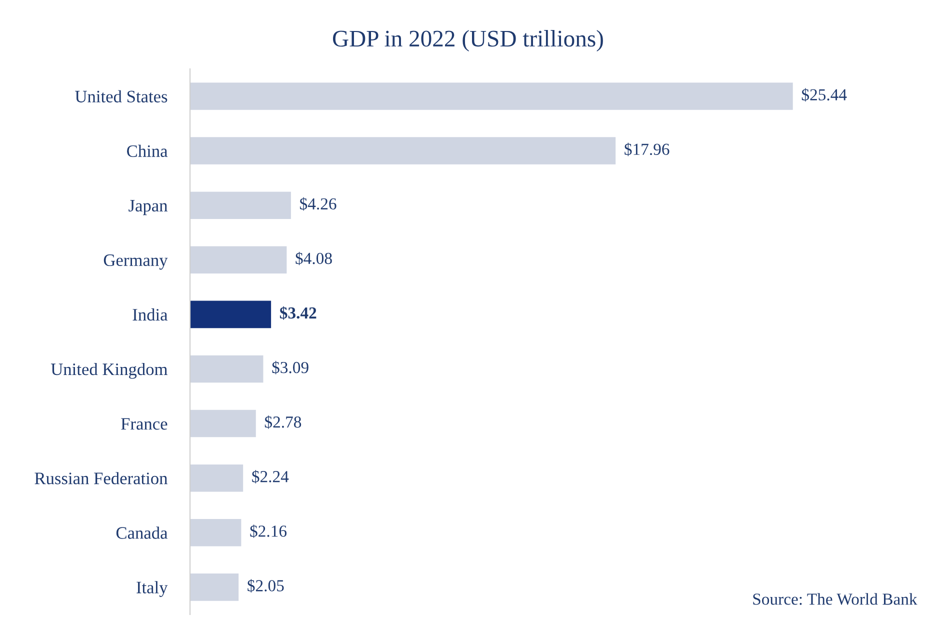 The image size is (936, 627). I want to click on data-label: $4.26, so click(318, 204).